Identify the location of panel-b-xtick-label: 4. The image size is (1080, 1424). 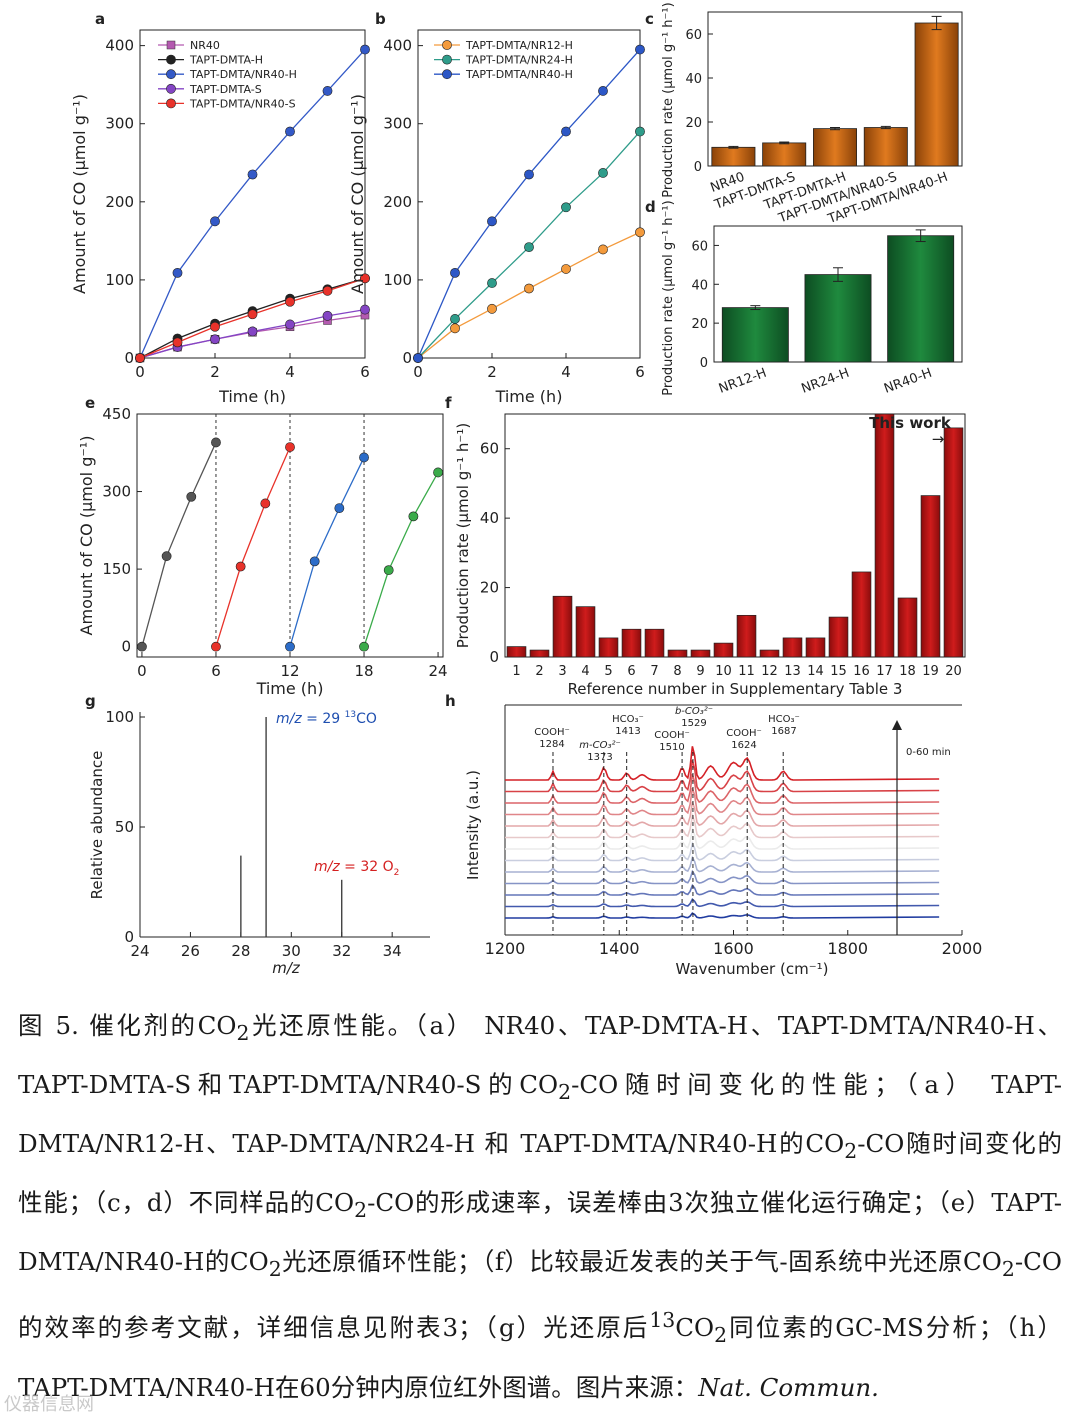
(566, 372).